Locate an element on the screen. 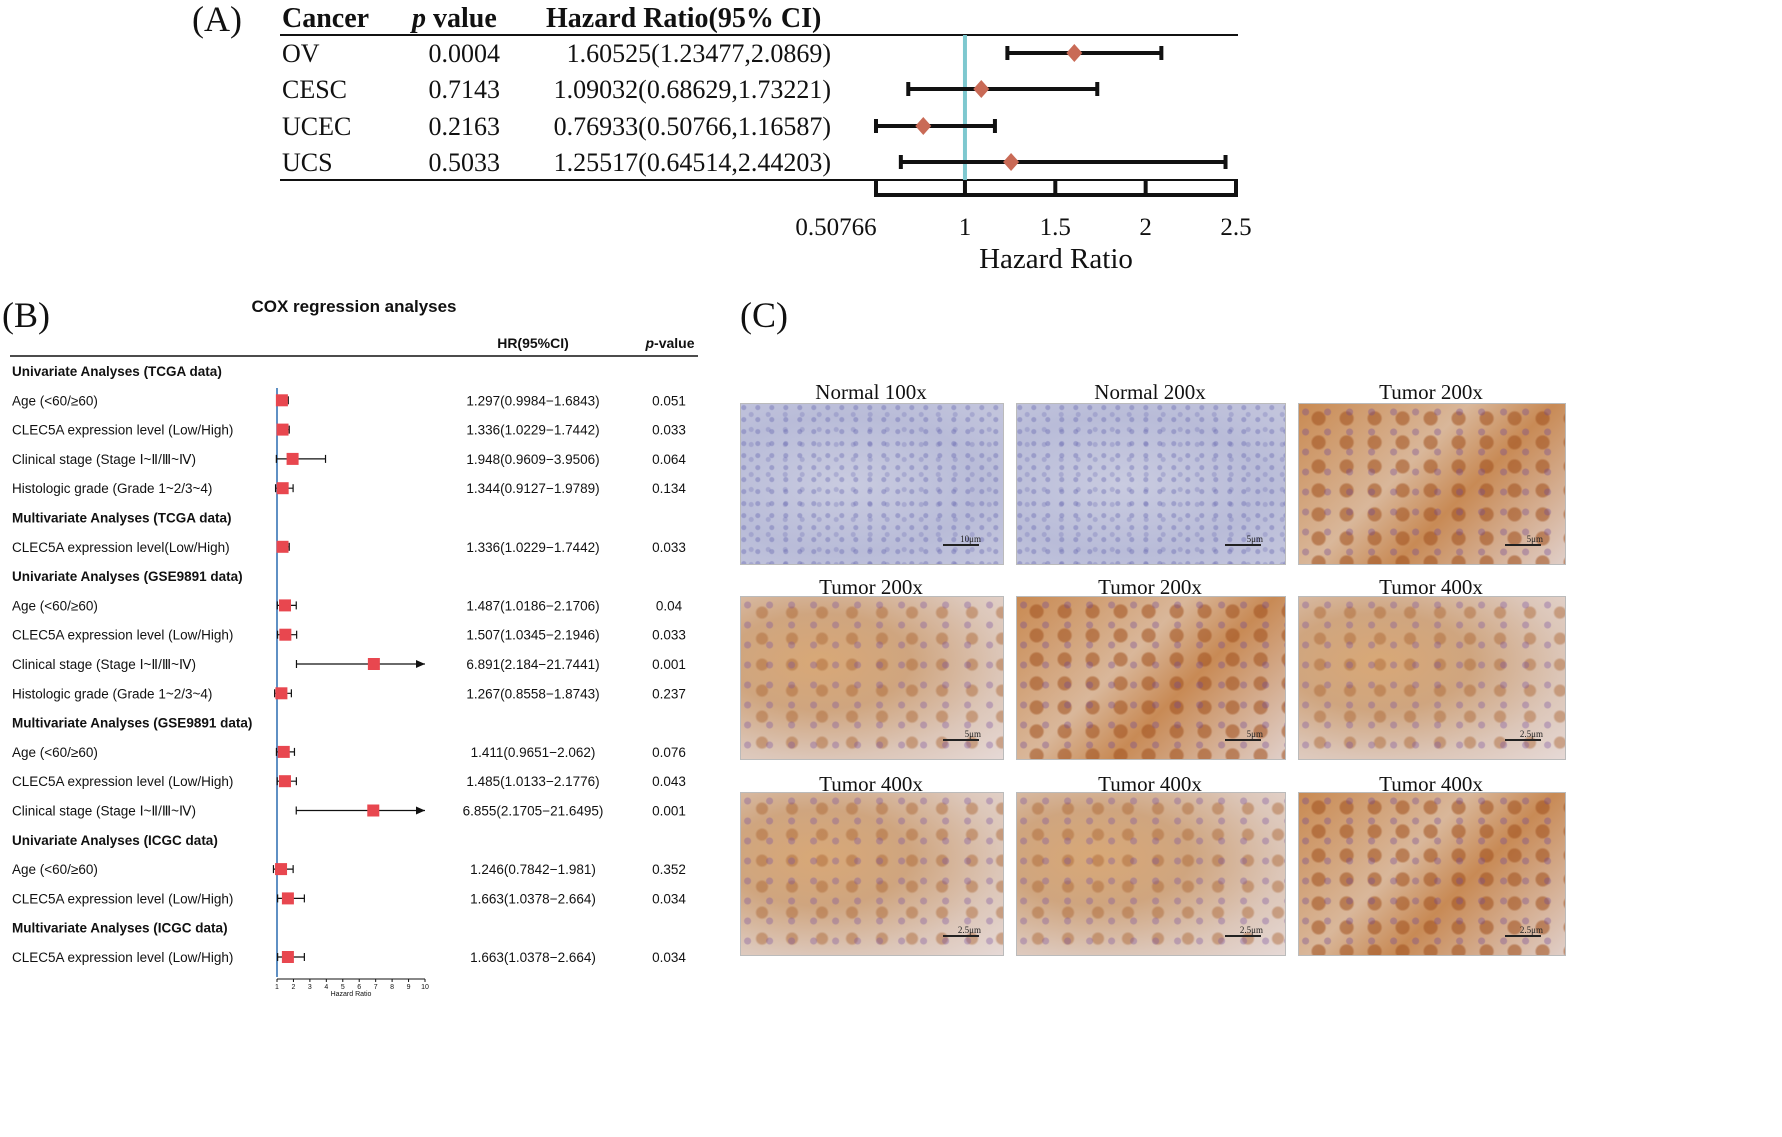 This screenshot has height=1137, width=1782. ci-arrow is located at coordinates (420, 810).